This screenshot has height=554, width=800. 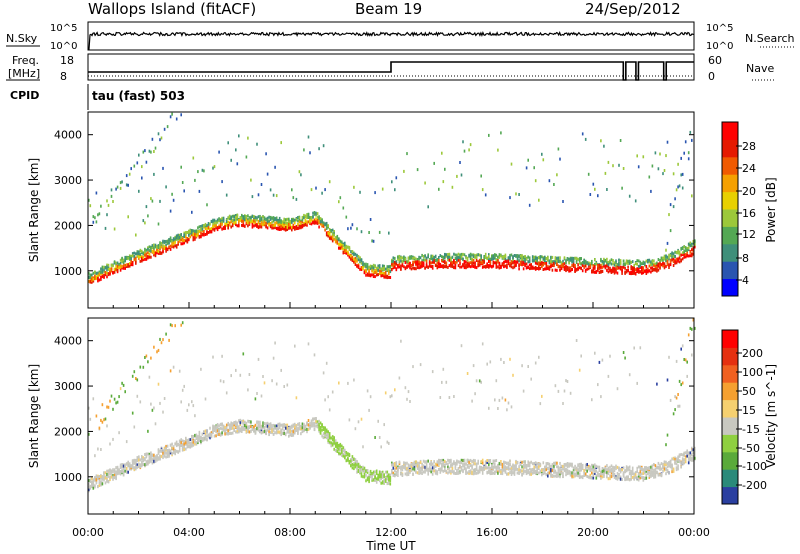 What do you see at coordinates (719, 28) in the screenshot?
I see `nsearch-tick-high: 10^5` at bounding box center [719, 28].